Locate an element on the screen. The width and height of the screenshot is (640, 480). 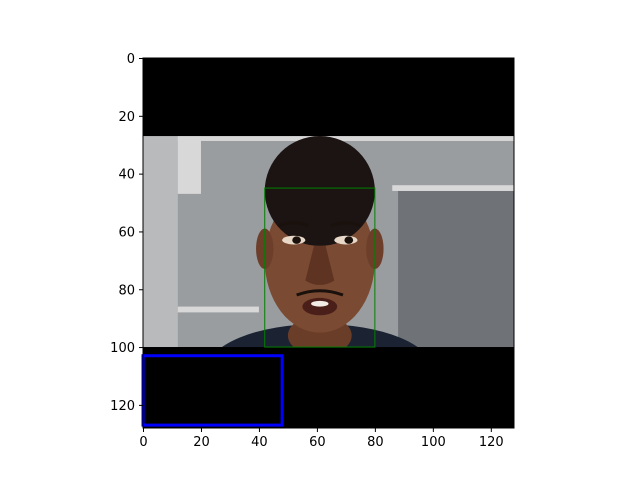
x-tick-label: 100 is located at coordinates (433, 442).